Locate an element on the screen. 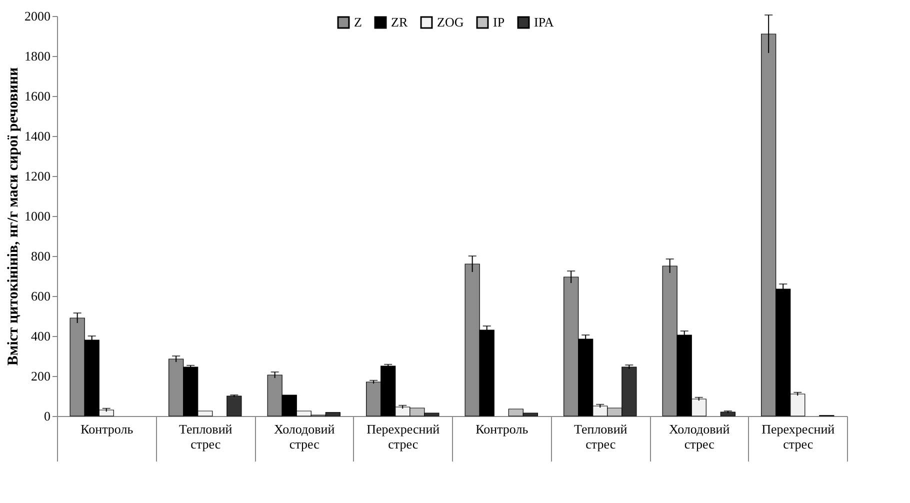 This screenshot has height=503, width=910. y-tick-label: 0 is located at coordinates (47, 416).